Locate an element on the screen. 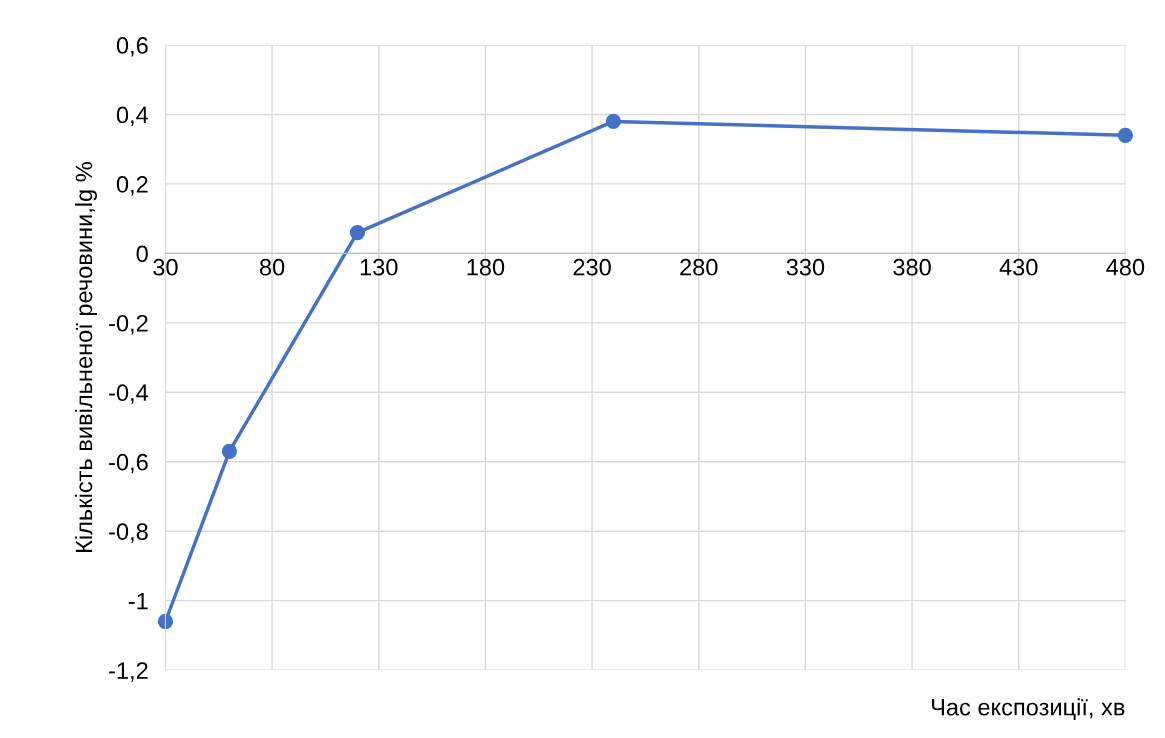 The height and width of the screenshot is (738, 1165). y-tick-label: -0,2 is located at coordinates (128, 324).